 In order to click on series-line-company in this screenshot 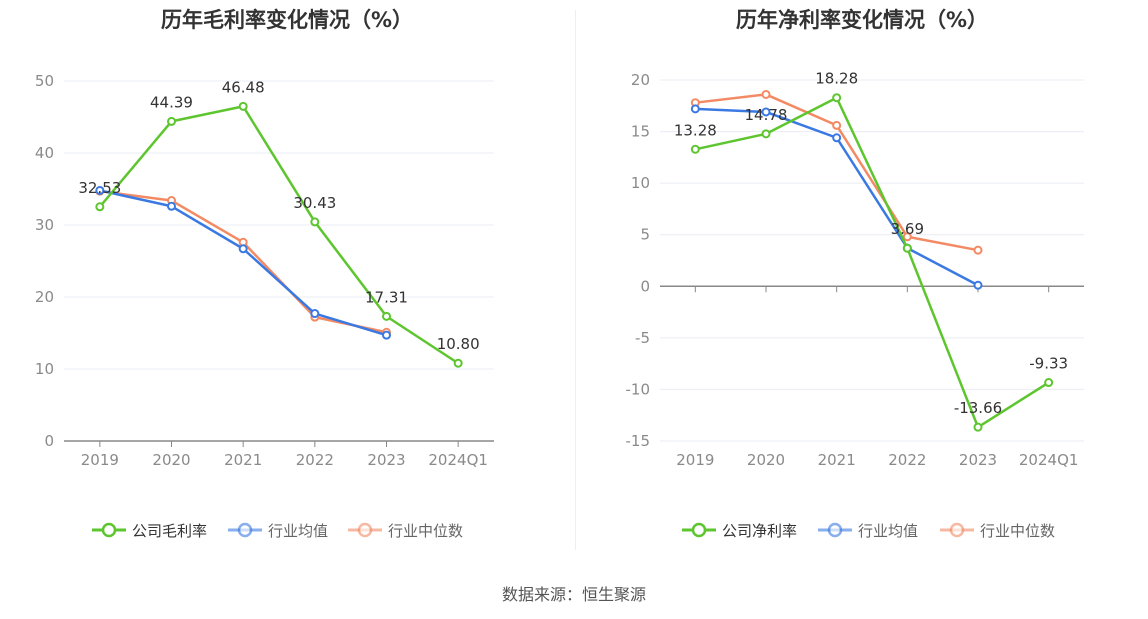, I will do `click(278, 235)`.